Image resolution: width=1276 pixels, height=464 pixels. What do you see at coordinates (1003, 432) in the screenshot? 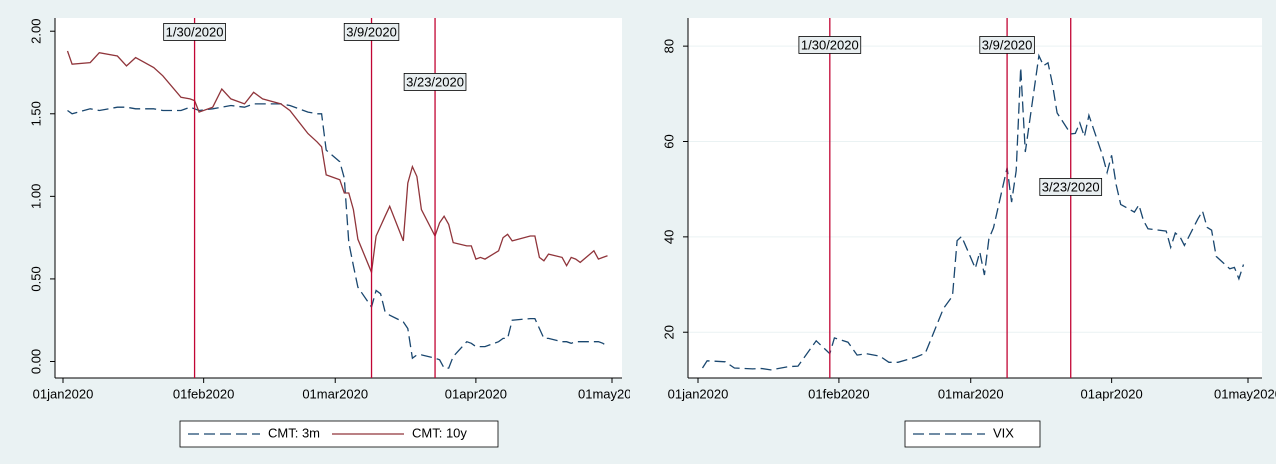
I see `legend-label: VIX` at bounding box center [1003, 432].